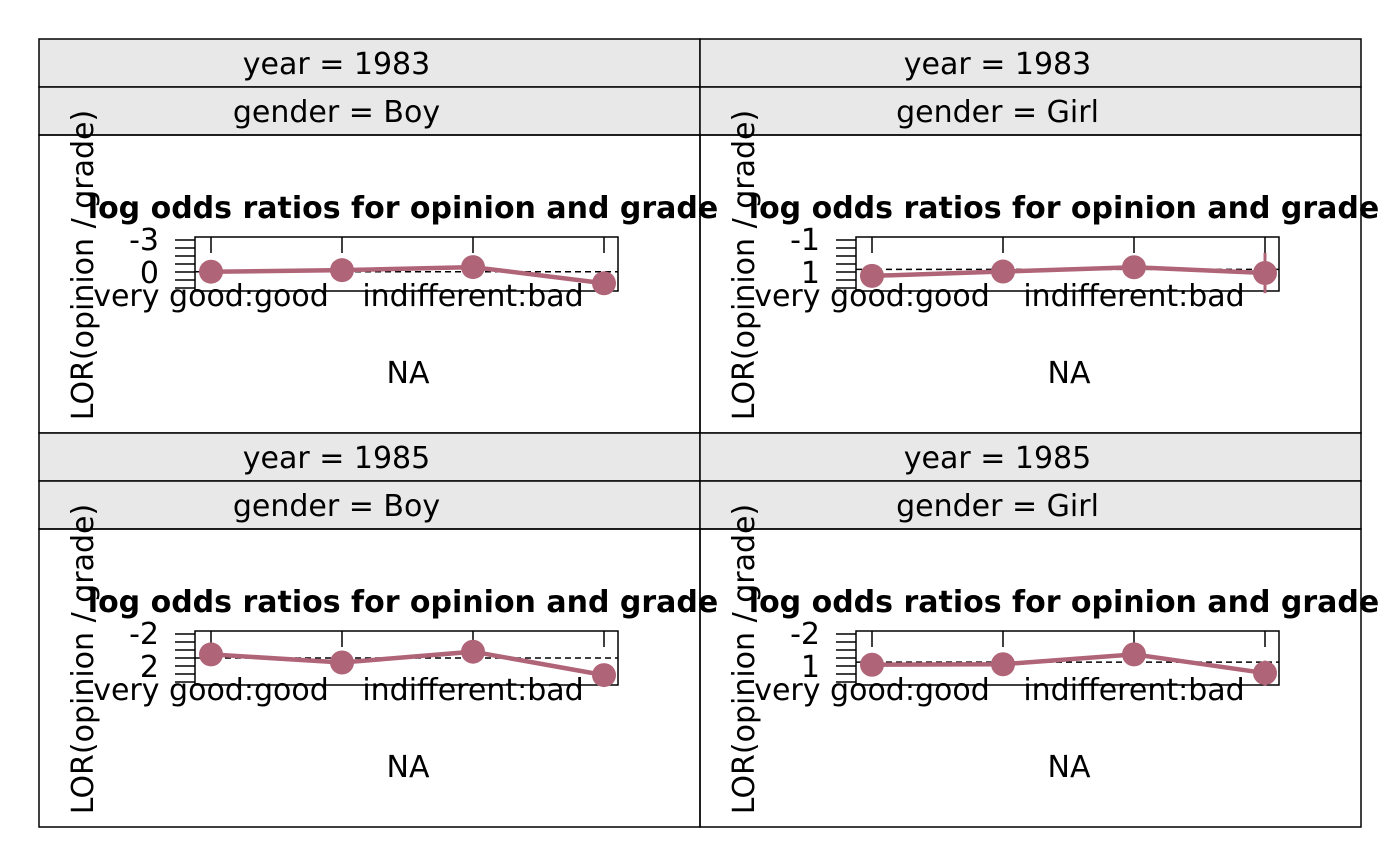  Describe the element at coordinates (149, 667) in the screenshot. I see `y-tick-label: 2` at that location.